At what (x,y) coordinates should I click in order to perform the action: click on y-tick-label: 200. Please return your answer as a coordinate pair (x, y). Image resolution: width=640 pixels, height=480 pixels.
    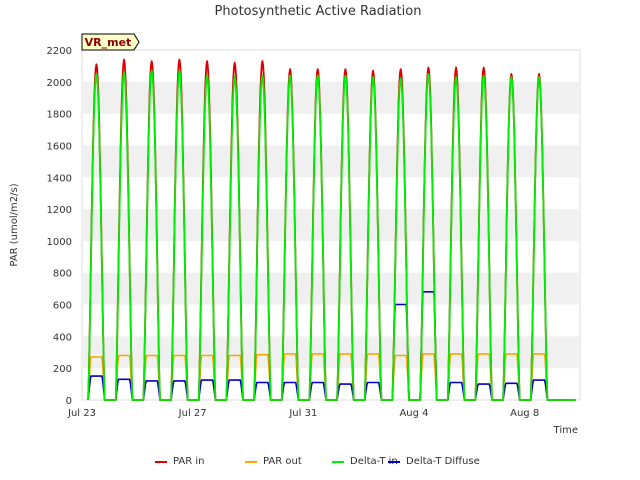
    Looking at the image, I should click on (62, 369).